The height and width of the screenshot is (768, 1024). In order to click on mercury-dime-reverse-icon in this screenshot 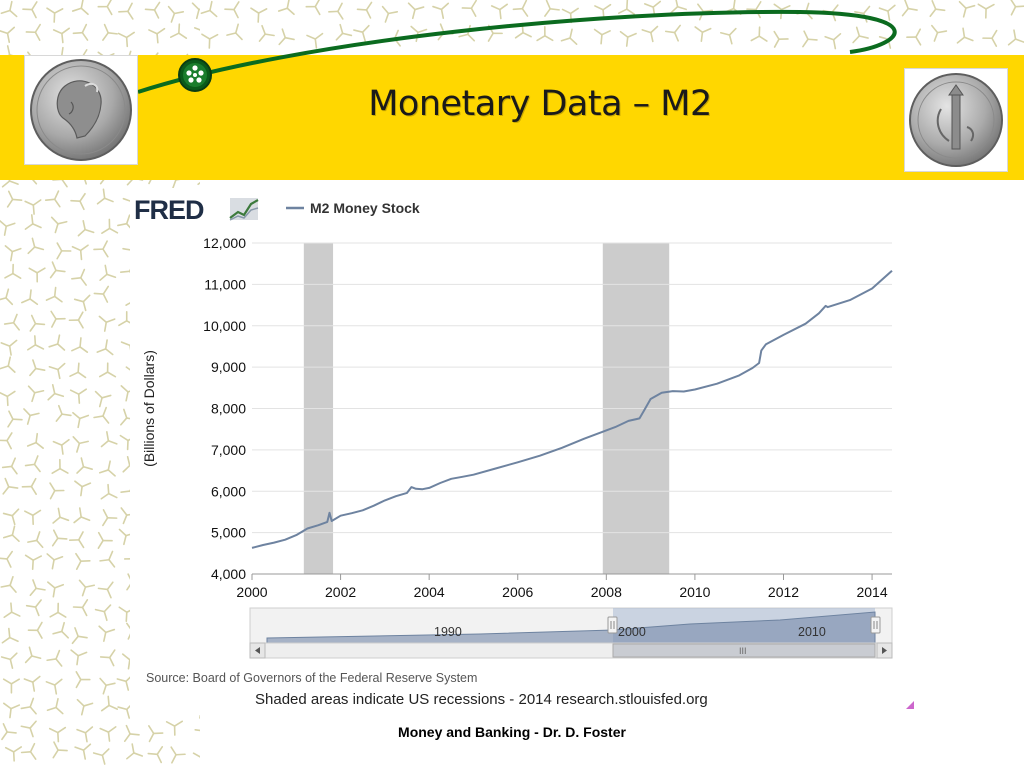, I will do `click(956, 120)`.